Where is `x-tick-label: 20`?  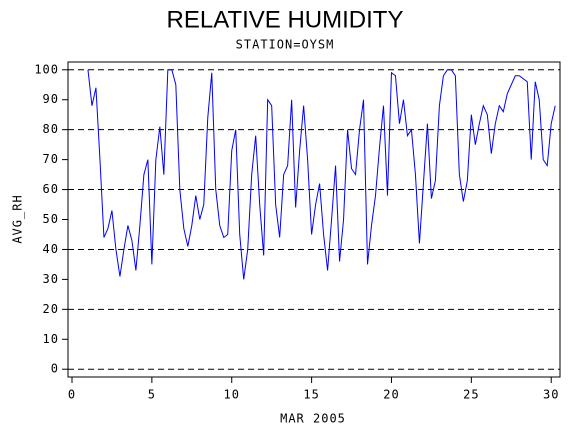 x-tick-label: 20 is located at coordinates (391, 395).